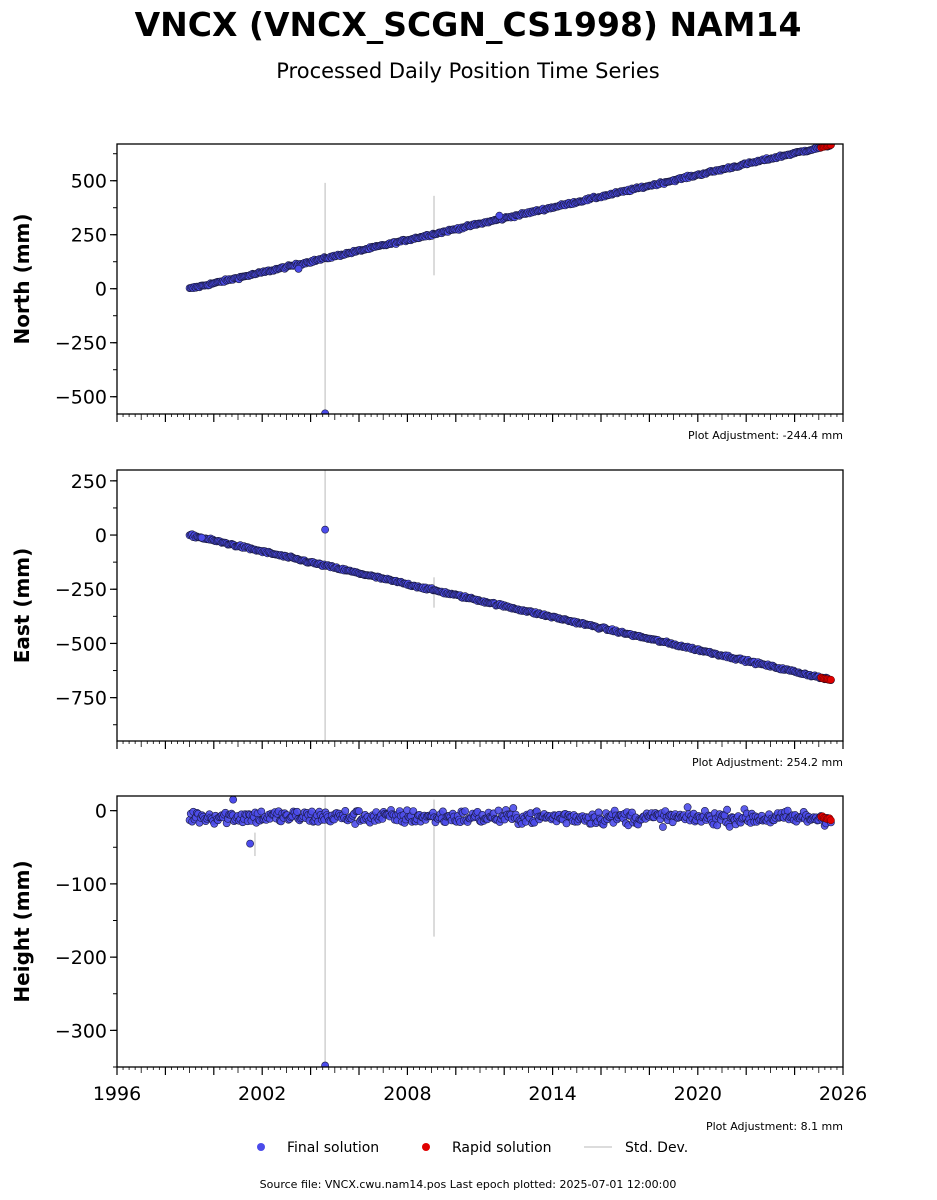 This screenshot has width=937, height=1200. What do you see at coordinates (698, 1094) in the screenshot?
I see `x-tick-label: 2020` at bounding box center [698, 1094].